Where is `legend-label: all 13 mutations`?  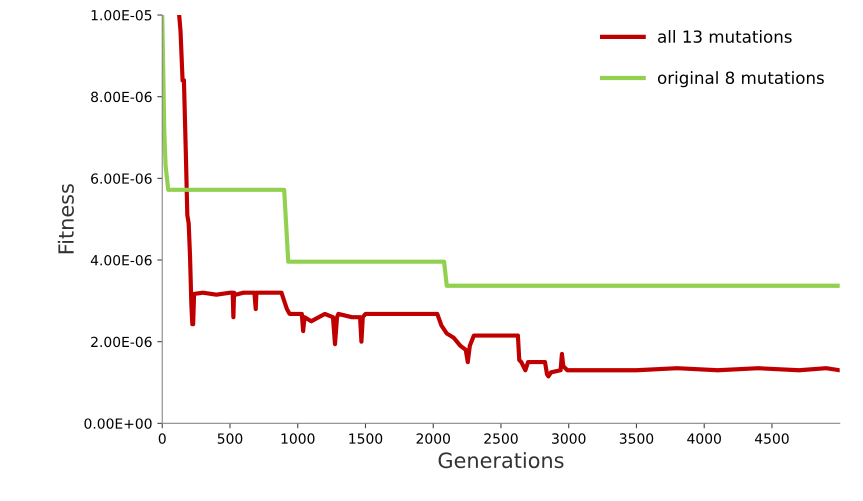
legend-label: all 13 mutations is located at coordinates (725, 36).